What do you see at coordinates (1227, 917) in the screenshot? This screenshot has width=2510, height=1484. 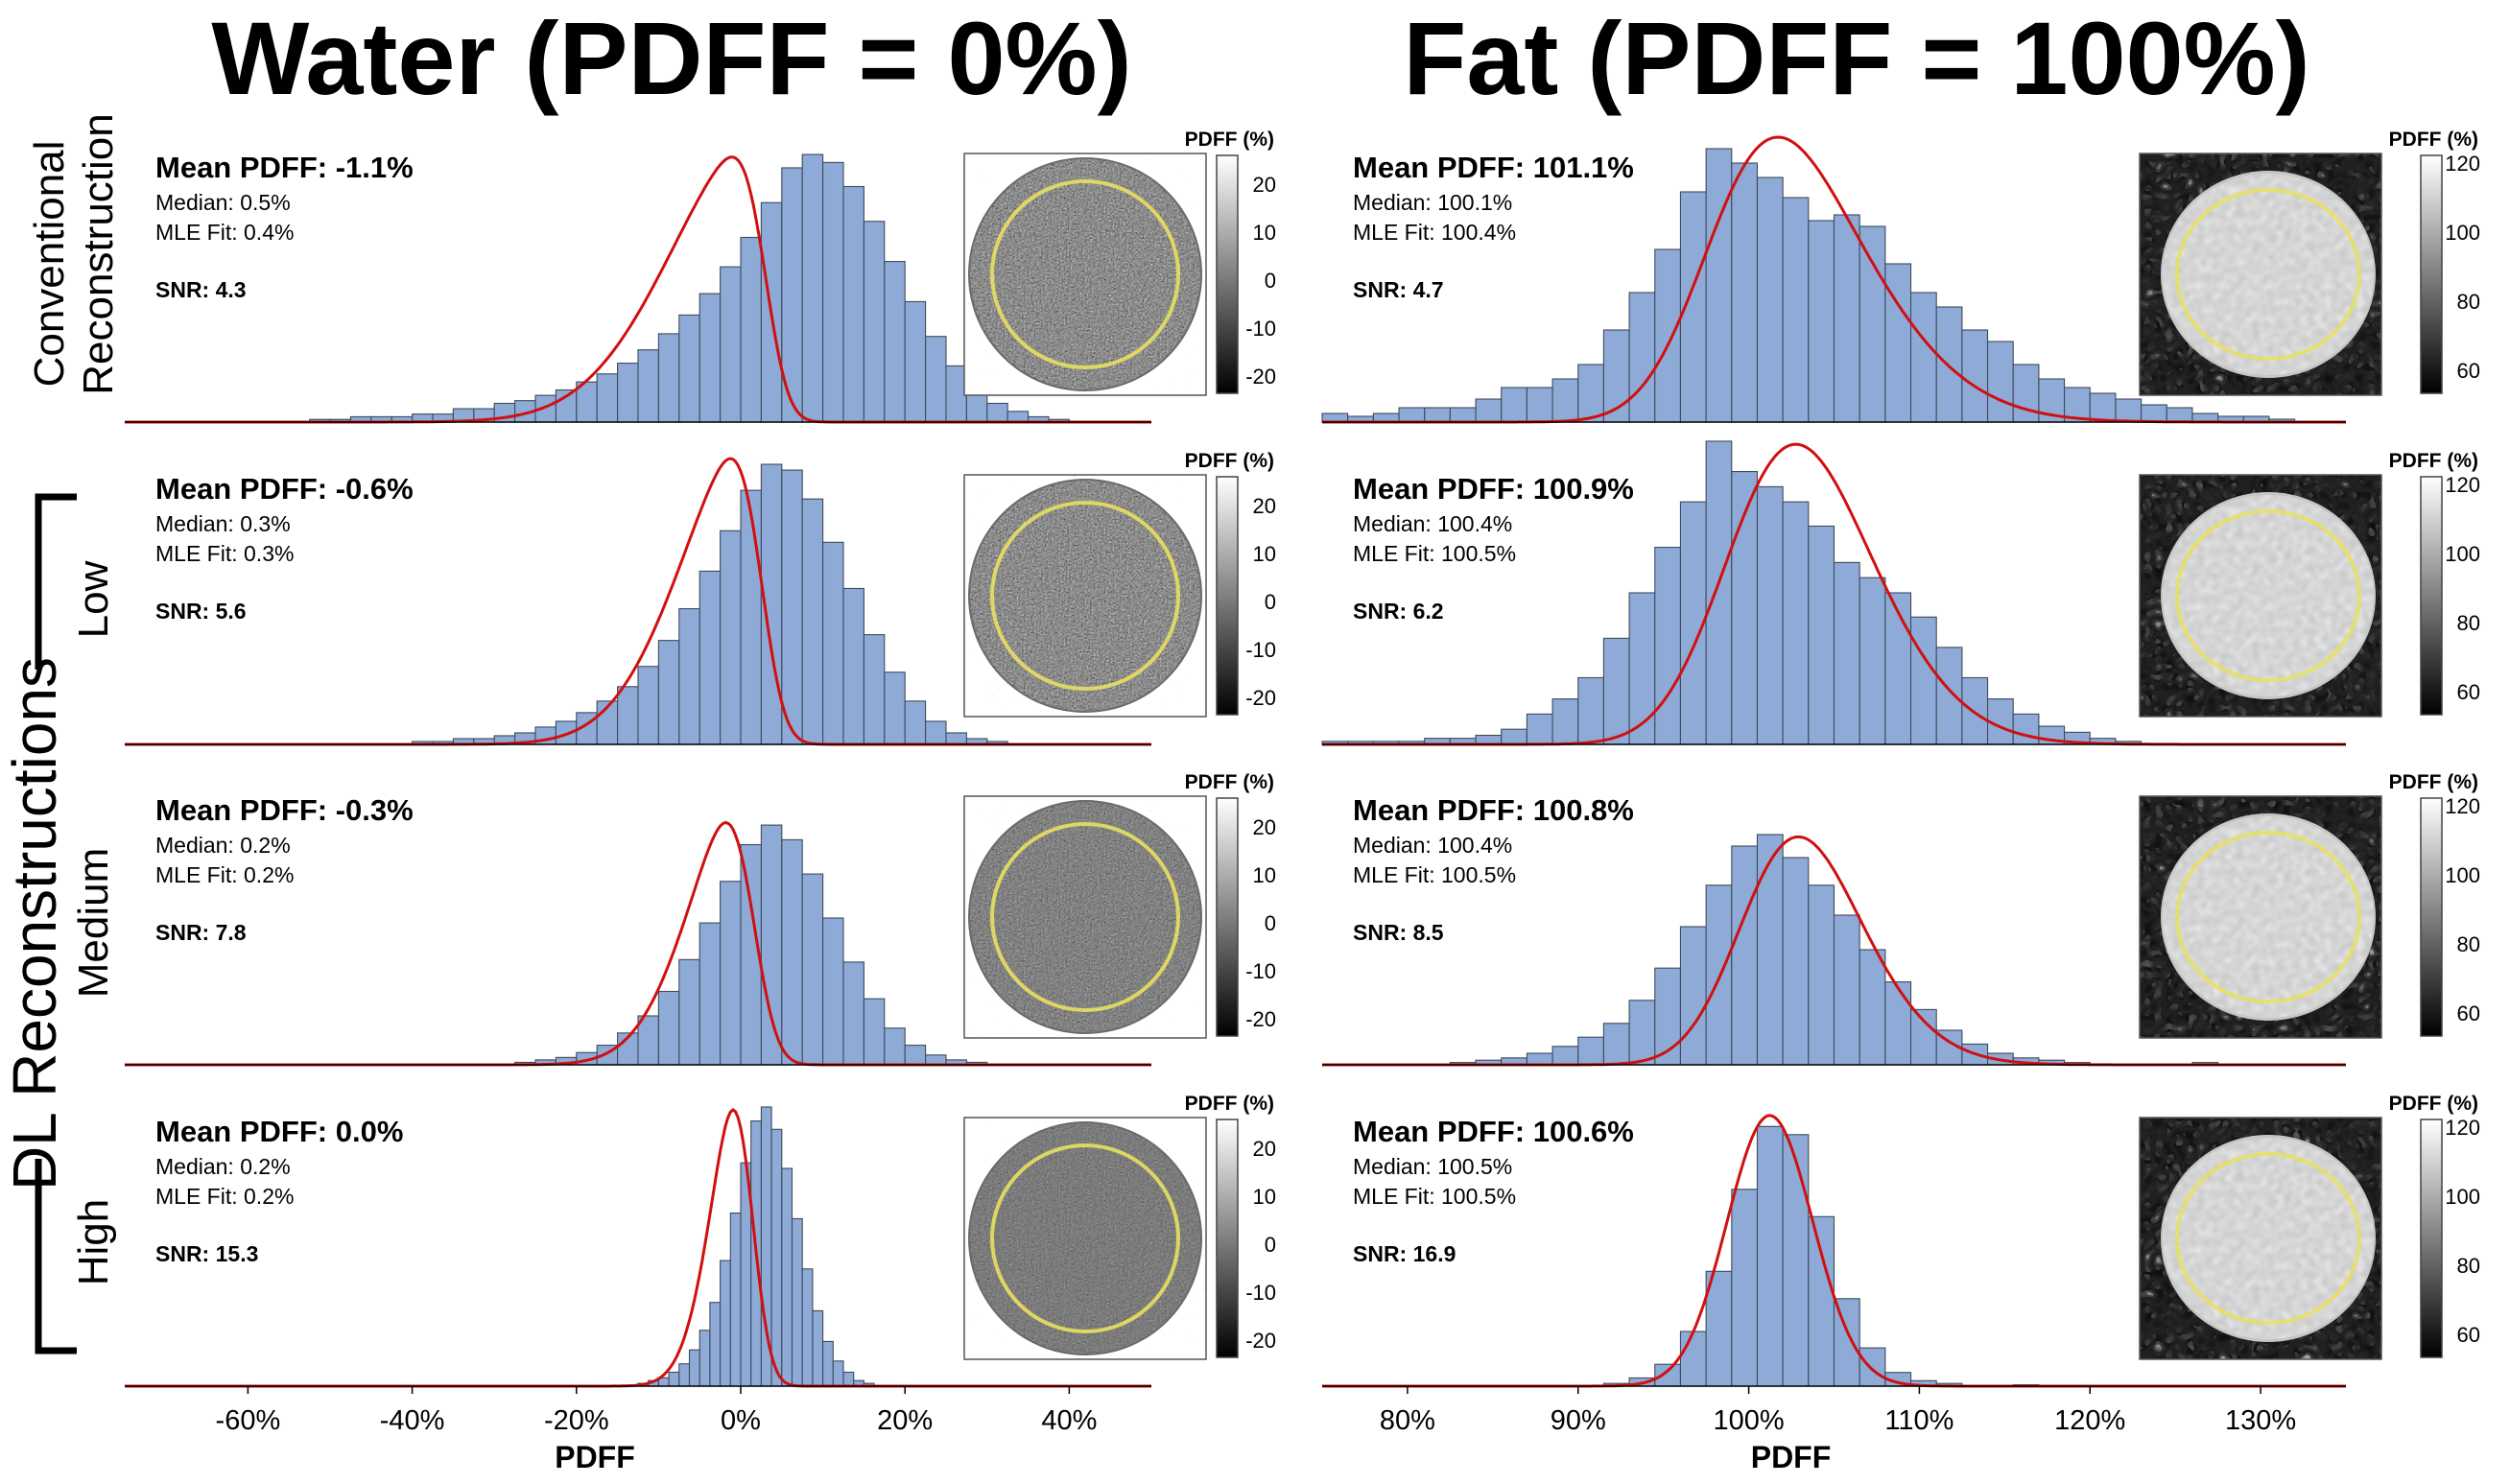 I see `colorbar-gradient` at bounding box center [1227, 917].